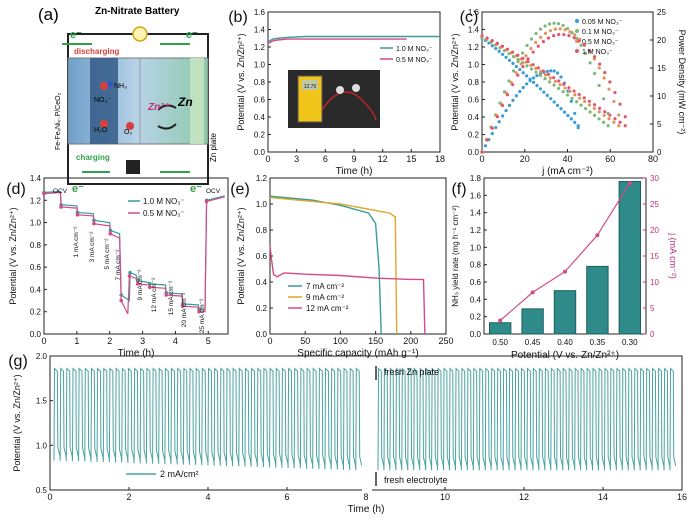 This screenshot has height=520, width=696. What do you see at coordinates (455, 256) in the screenshot?
I see `y-axis-label: NH₃ yield rate (mg h⁻¹ cm⁻²)` at bounding box center [455, 256].